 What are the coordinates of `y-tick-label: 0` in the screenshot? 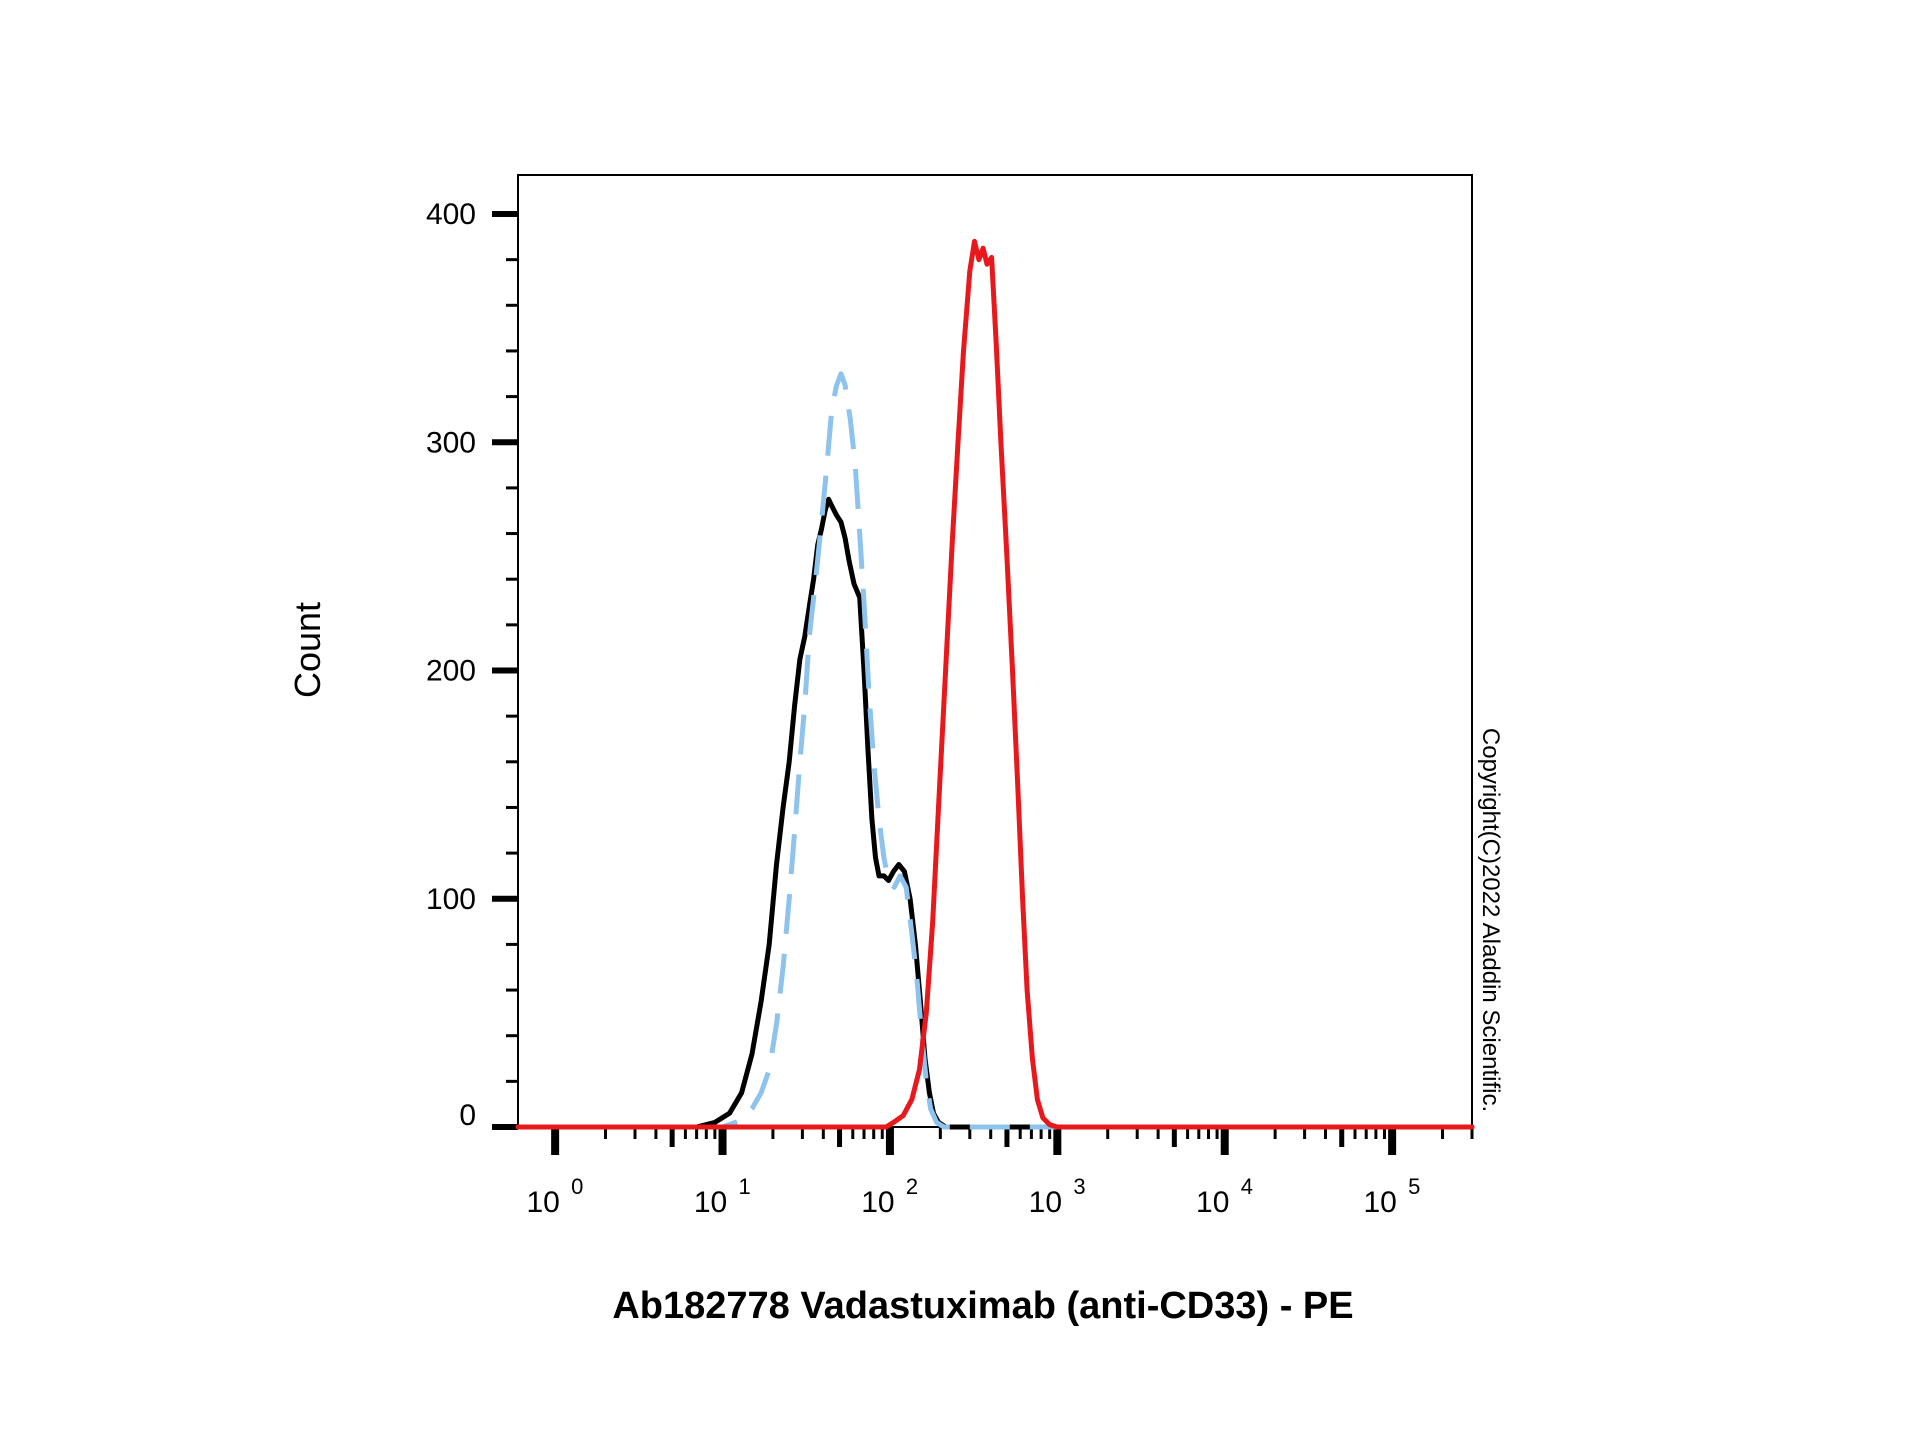 It's located at (467, 1115).